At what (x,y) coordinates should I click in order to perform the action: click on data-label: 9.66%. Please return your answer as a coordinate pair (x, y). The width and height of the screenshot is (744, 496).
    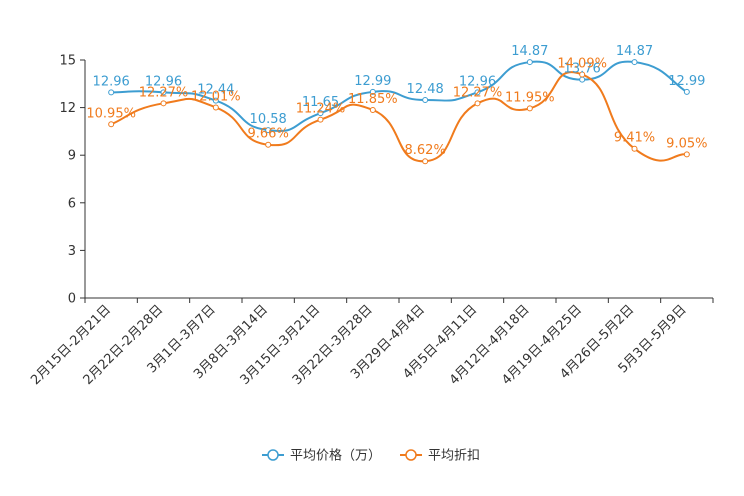
    Looking at the image, I should click on (268, 134).